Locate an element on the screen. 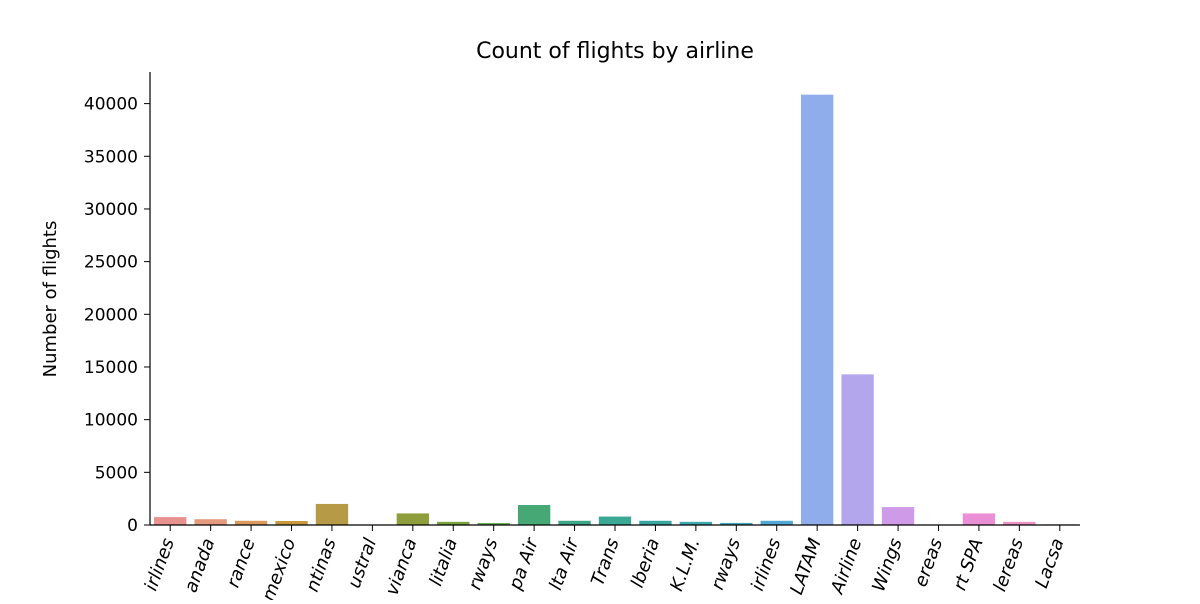 The height and width of the screenshot is (604, 1200). x-tick-label-5: ustral is located at coordinates (362, 563).